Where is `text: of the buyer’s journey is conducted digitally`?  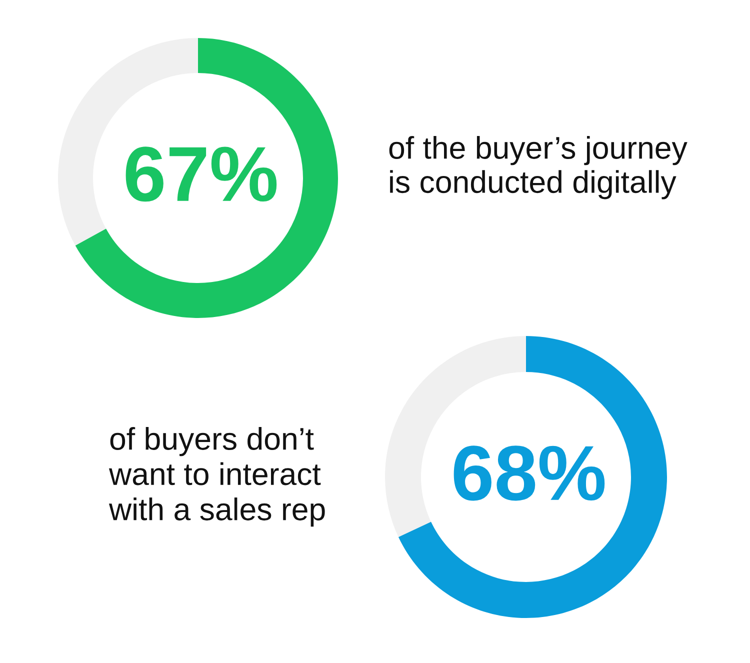 text: of the buyer’s journey is conducted digitally is located at coordinates (538, 168).